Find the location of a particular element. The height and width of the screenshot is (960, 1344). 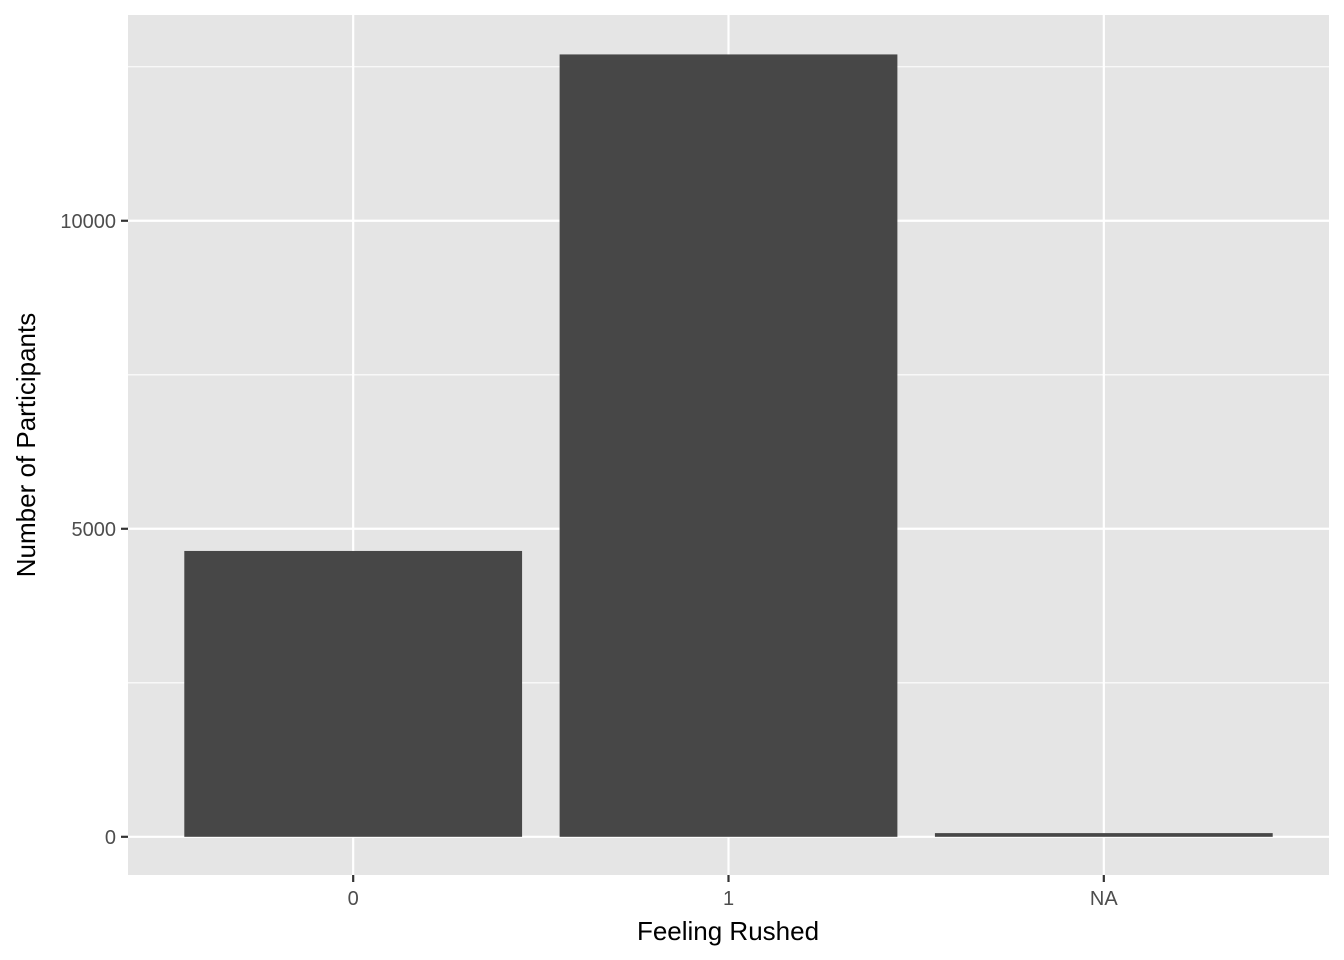

y-tick-label: 10000 is located at coordinates (88, 222).